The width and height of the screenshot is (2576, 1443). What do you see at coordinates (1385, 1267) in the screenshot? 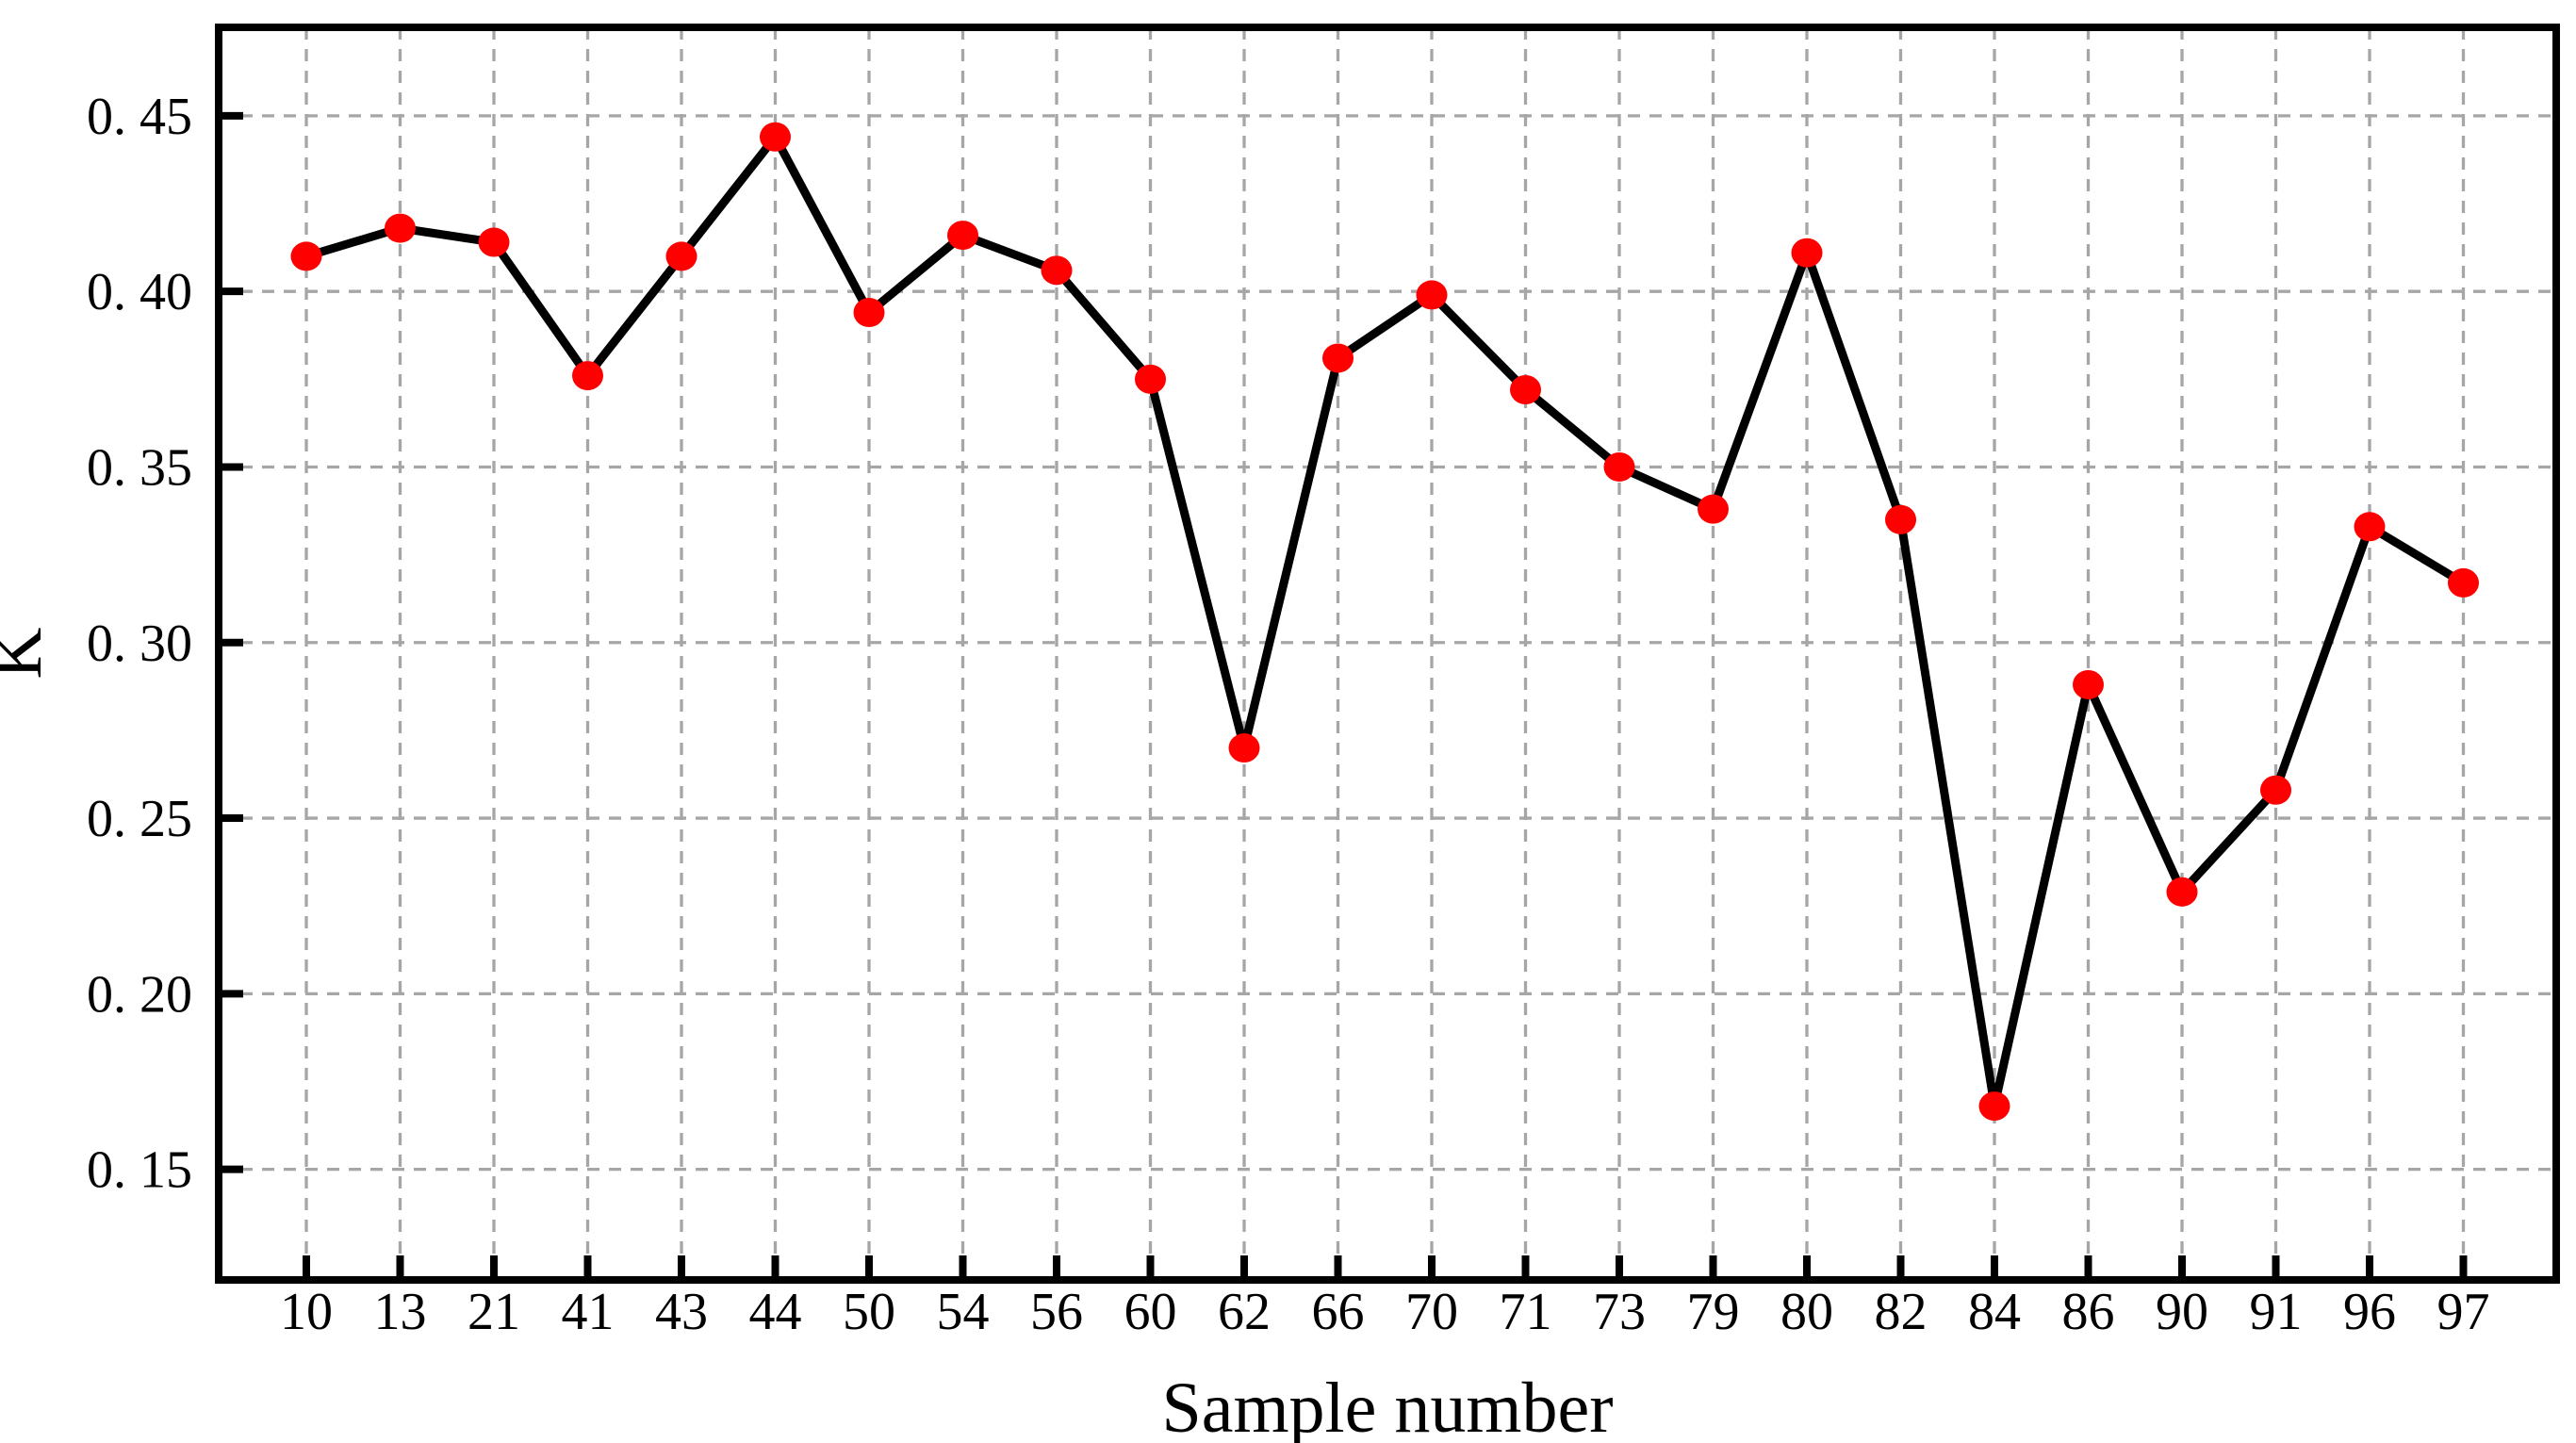
I see `x-ticks` at bounding box center [1385, 1267].